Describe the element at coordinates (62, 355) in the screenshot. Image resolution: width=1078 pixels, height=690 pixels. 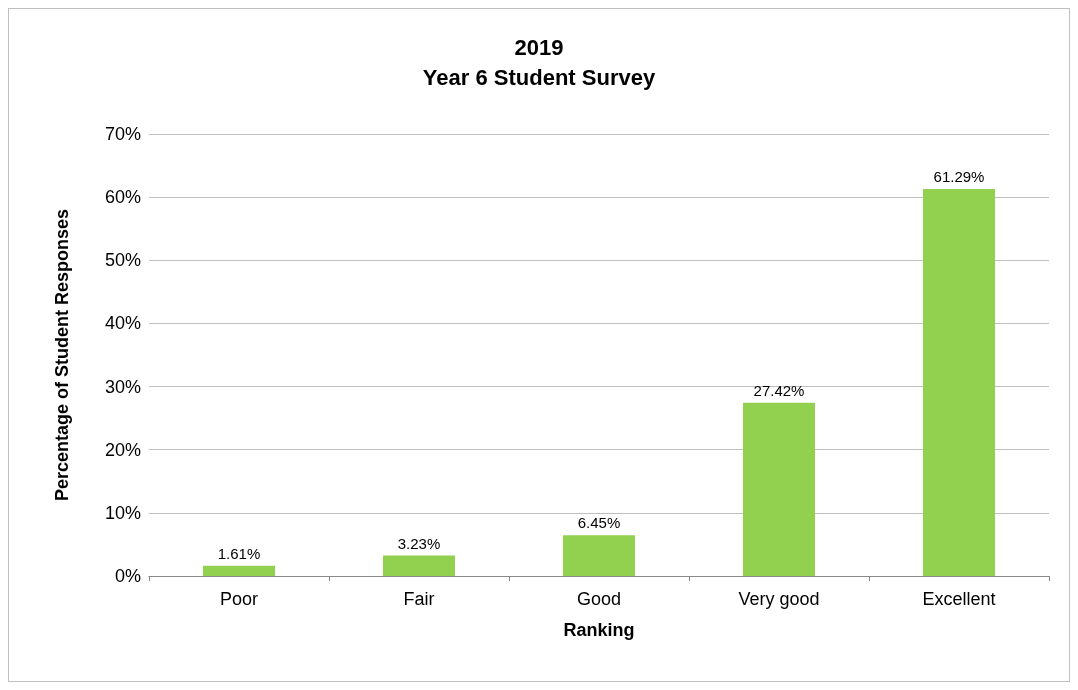
I see `y-axis-title: Percentage of Student Responses` at that location.